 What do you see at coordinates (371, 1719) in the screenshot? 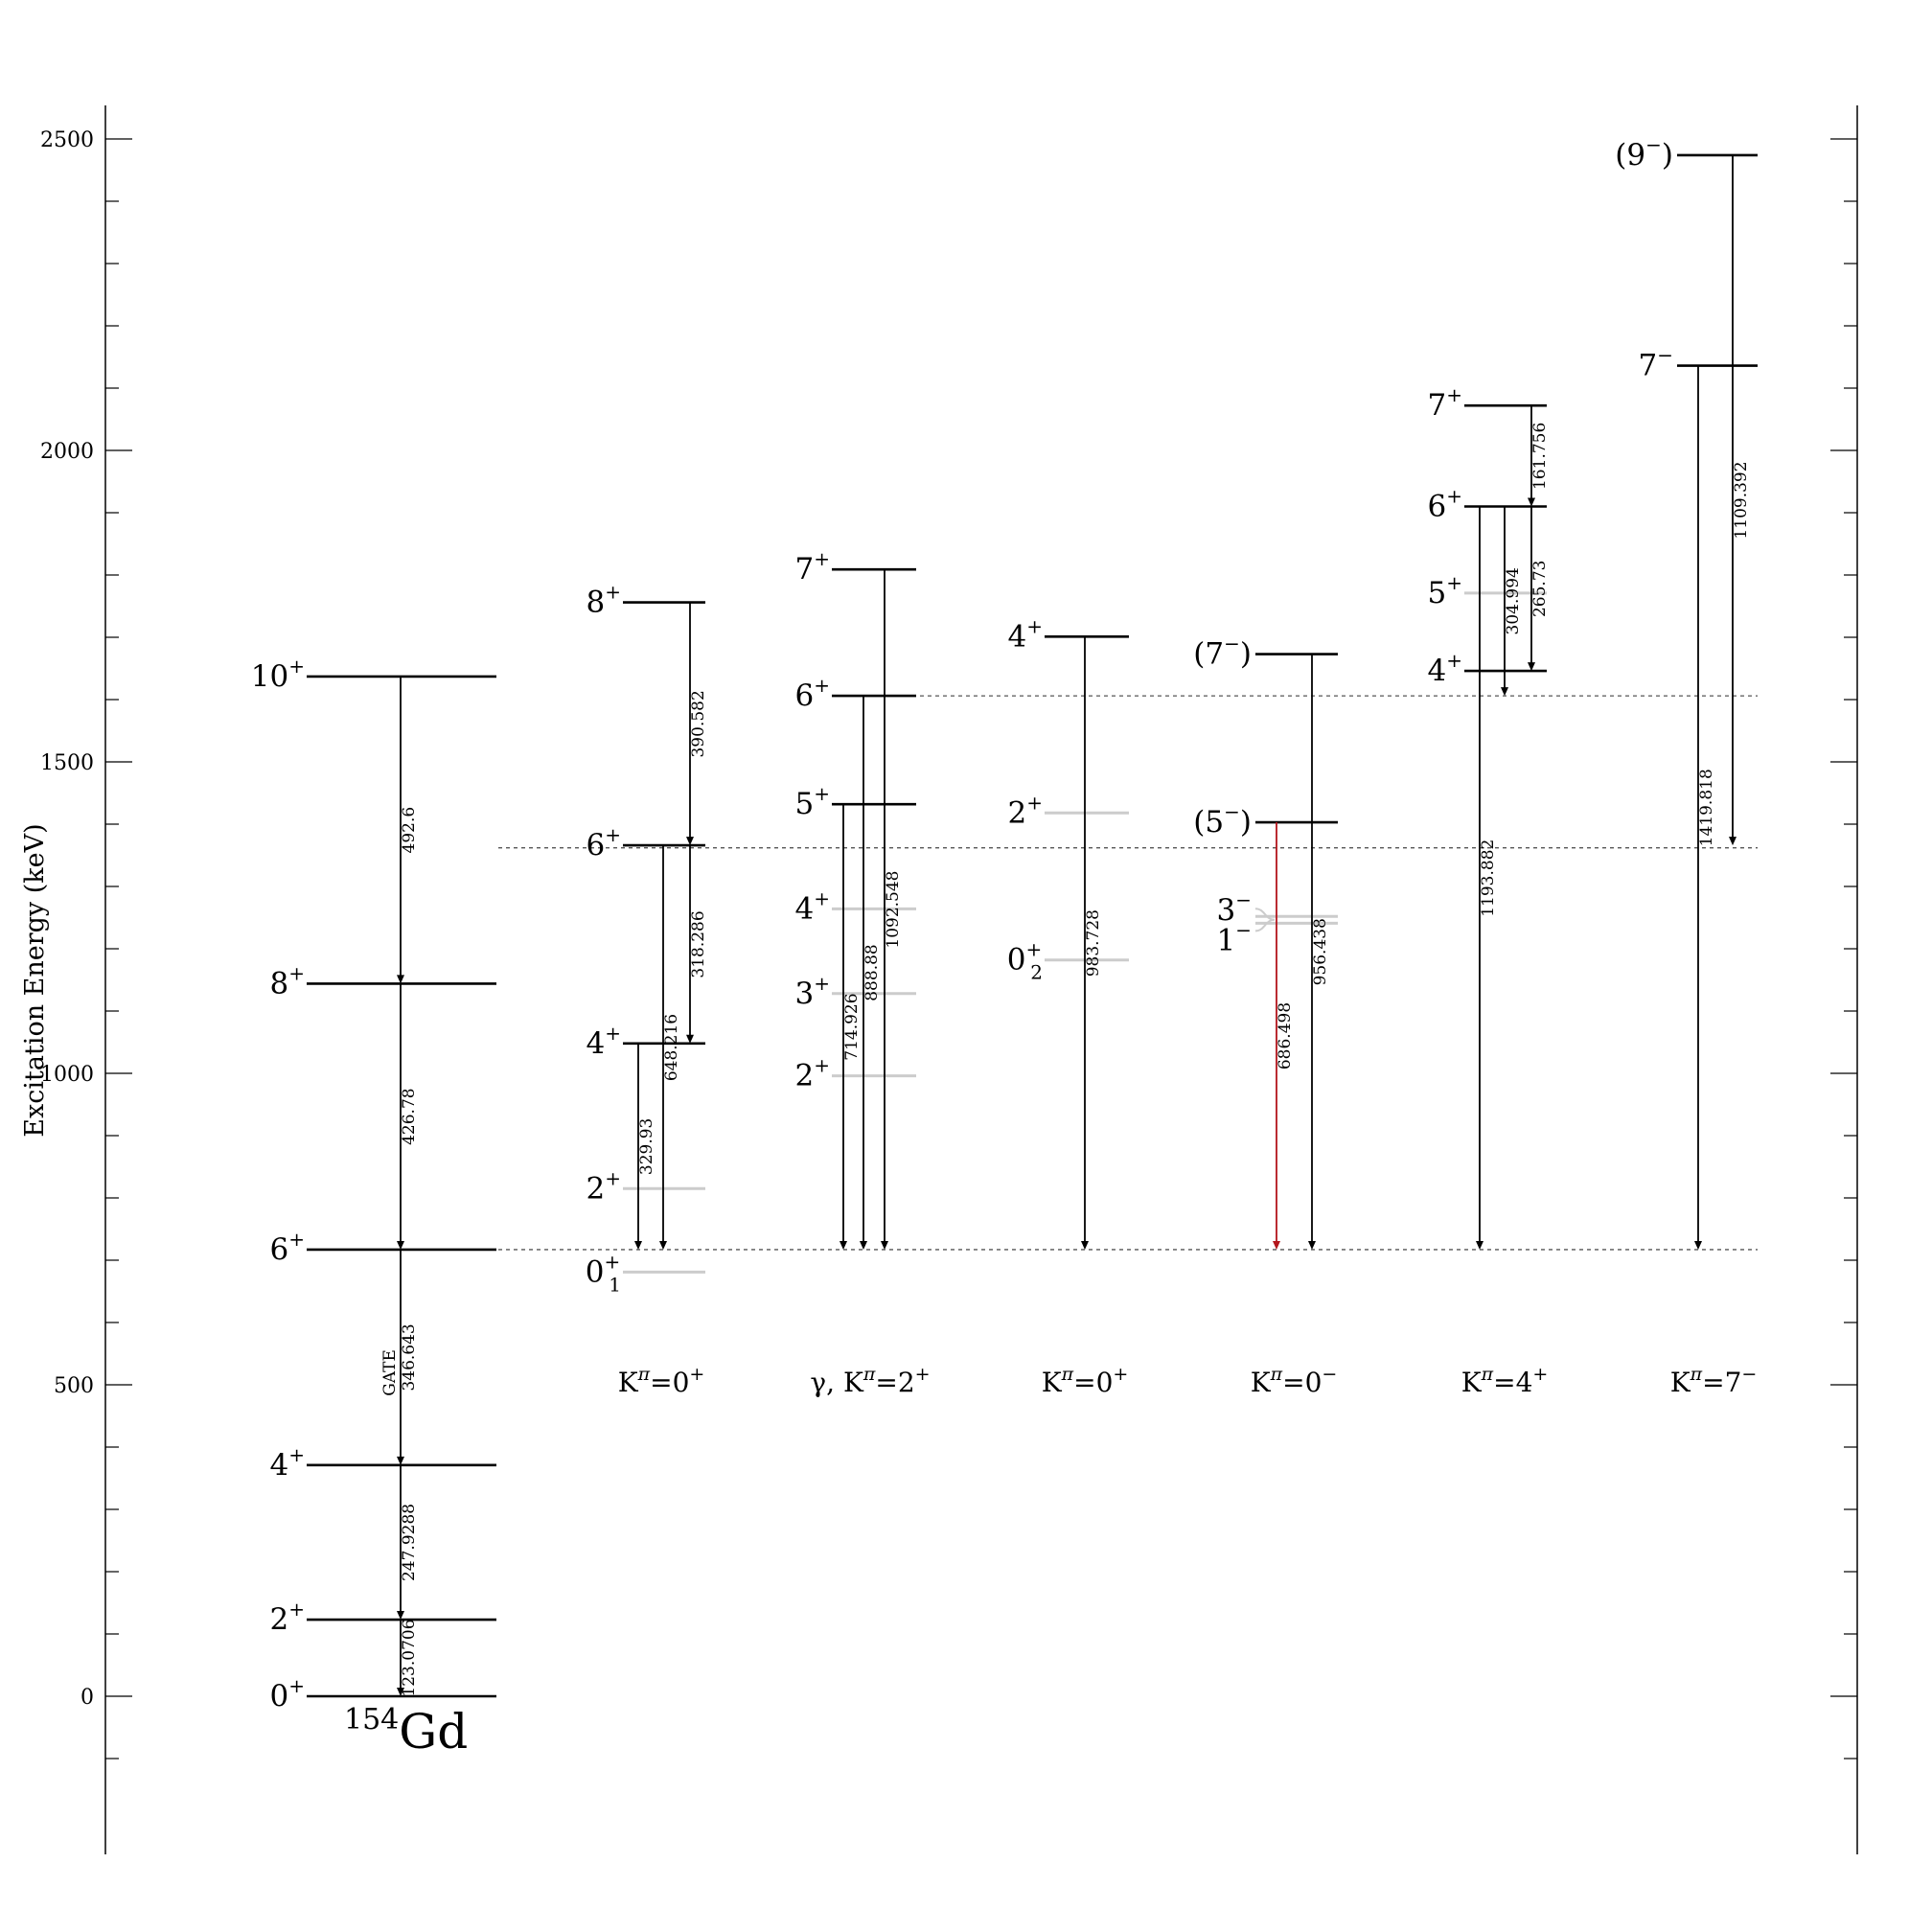
I see `nucleus-mass: 154` at bounding box center [371, 1719].